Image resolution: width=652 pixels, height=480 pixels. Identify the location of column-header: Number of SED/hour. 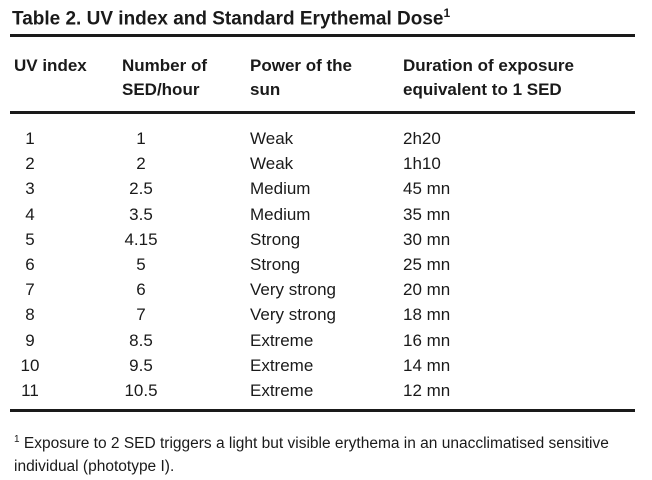
(164, 77).